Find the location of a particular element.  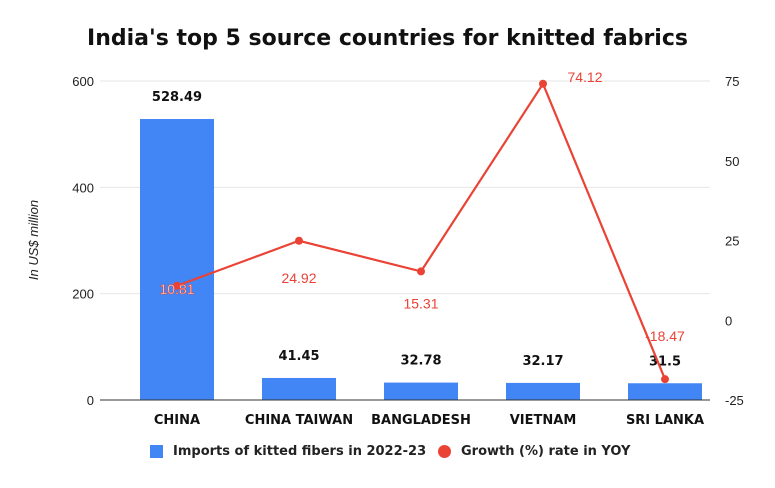

legend-swatch-growth is located at coordinates (444, 451).